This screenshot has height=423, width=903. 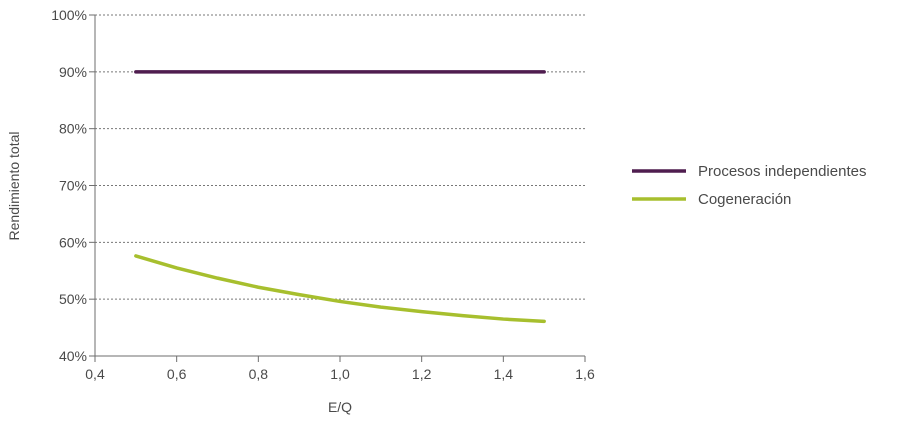 What do you see at coordinates (259, 374) in the screenshot?
I see `x-tick-label: 0,8` at bounding box center [259, 374].